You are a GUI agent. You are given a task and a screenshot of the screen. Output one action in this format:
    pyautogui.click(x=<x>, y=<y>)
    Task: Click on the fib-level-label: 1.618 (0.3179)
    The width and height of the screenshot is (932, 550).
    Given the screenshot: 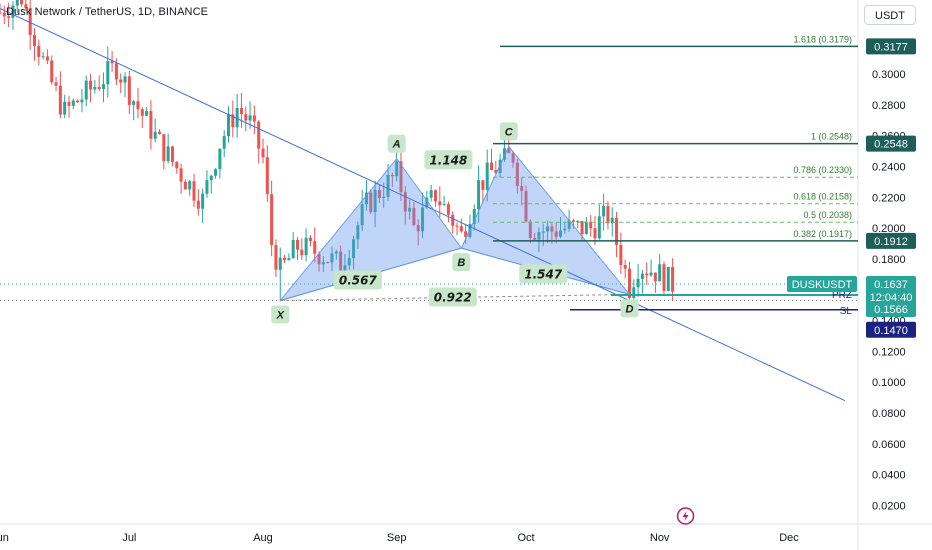 What is the action you would take?
    pyautogui.click(x=822, y=39)
    